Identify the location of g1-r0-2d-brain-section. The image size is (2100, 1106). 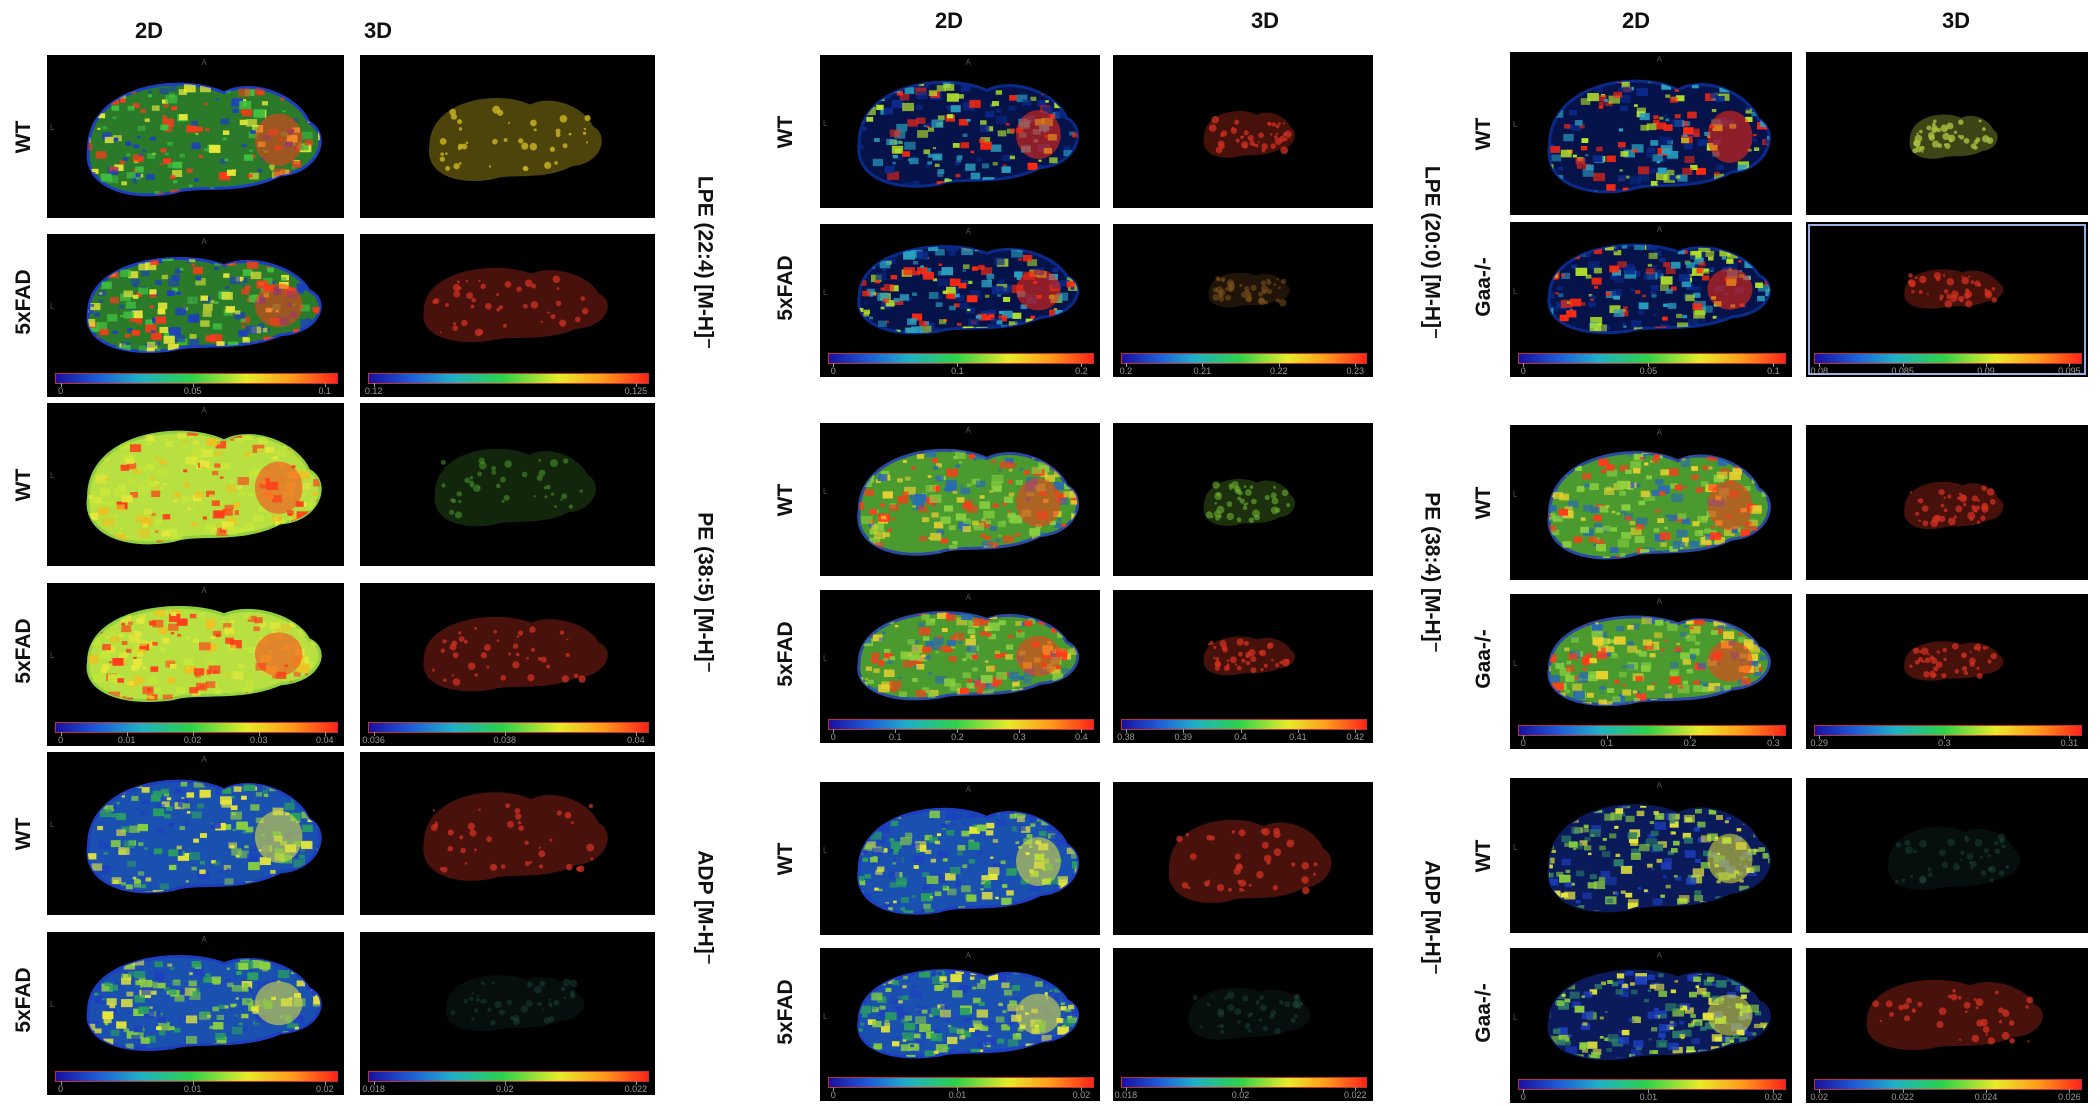
(968, 134).